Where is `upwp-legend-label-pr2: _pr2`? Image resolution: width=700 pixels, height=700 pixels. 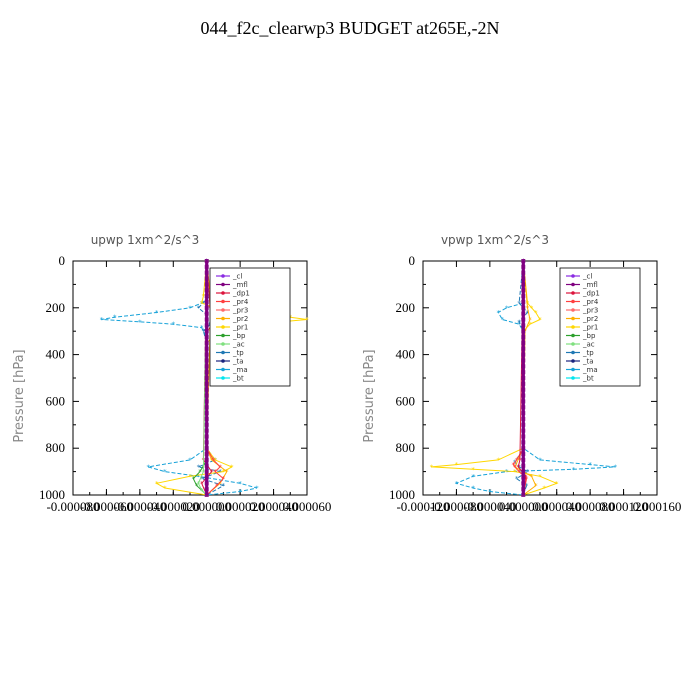 upwp-legend-label-pr2: _pr2 is located at coordinates (240, 319).